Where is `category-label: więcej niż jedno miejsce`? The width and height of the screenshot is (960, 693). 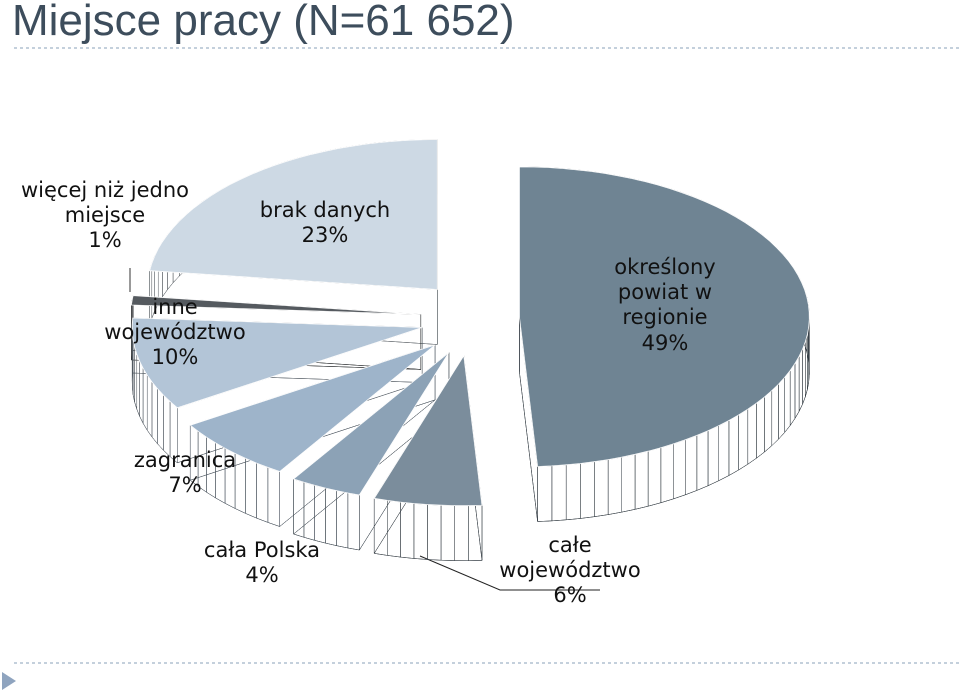 category-label: więcej niż jedno miejsce is located at coordinates (105, 203).